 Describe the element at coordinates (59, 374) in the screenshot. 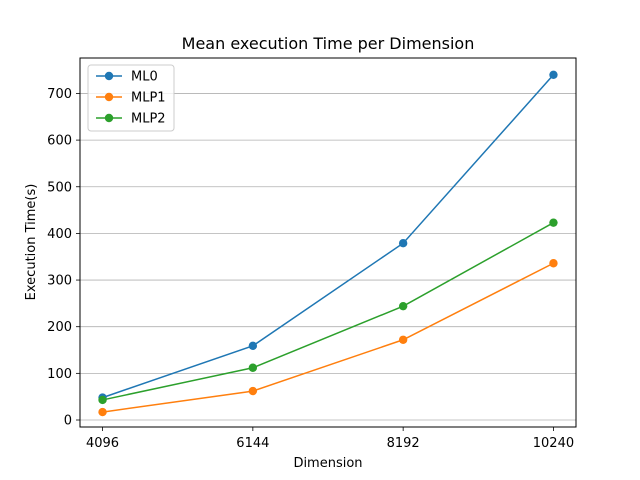

I see `y-tick-label: 100` at that location.